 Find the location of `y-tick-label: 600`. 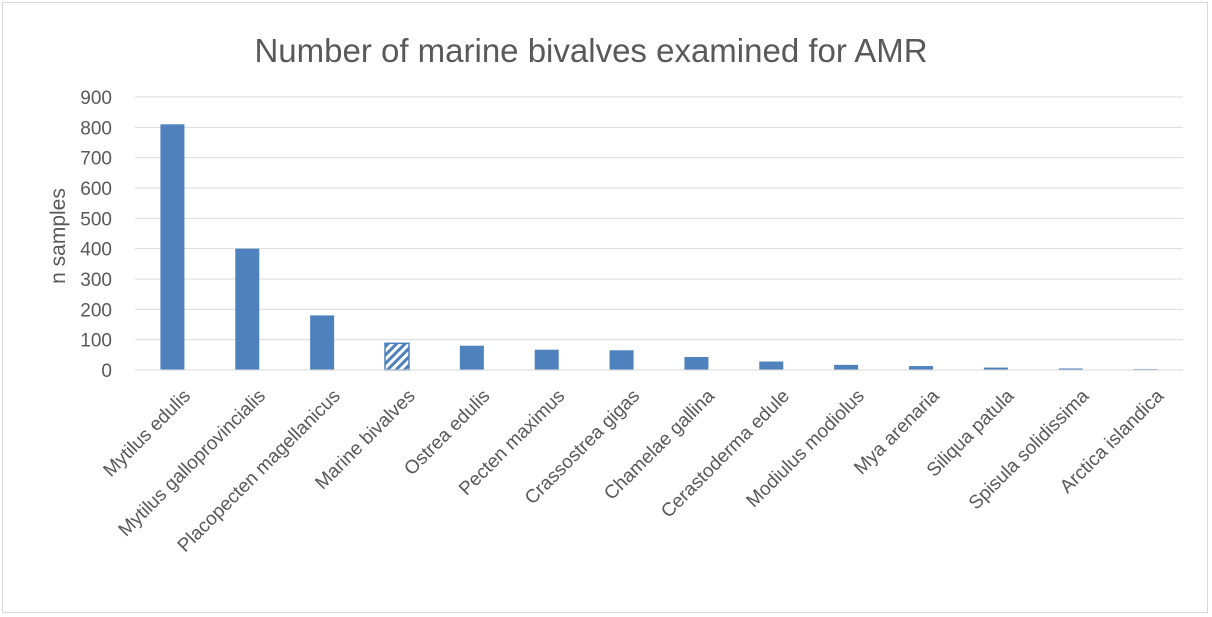

y-tick-label: 600 is located at coordinates (96, 189).